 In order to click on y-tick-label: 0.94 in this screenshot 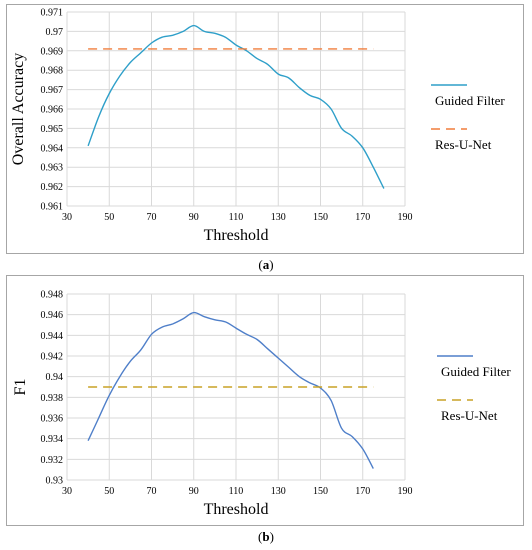, I will do `click(55, 377)`.